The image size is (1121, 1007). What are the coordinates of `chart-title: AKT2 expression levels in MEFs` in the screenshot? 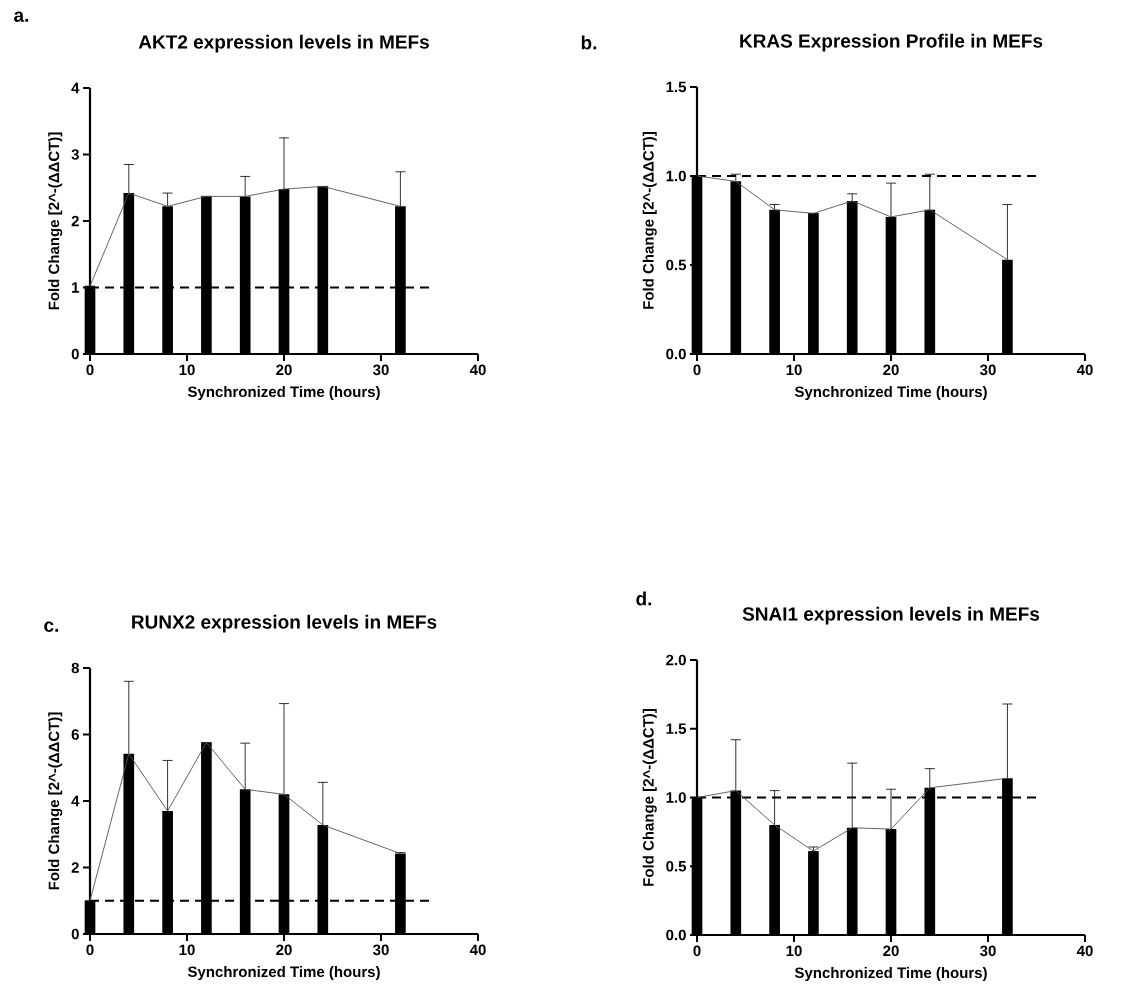 It's located at (283, 43).